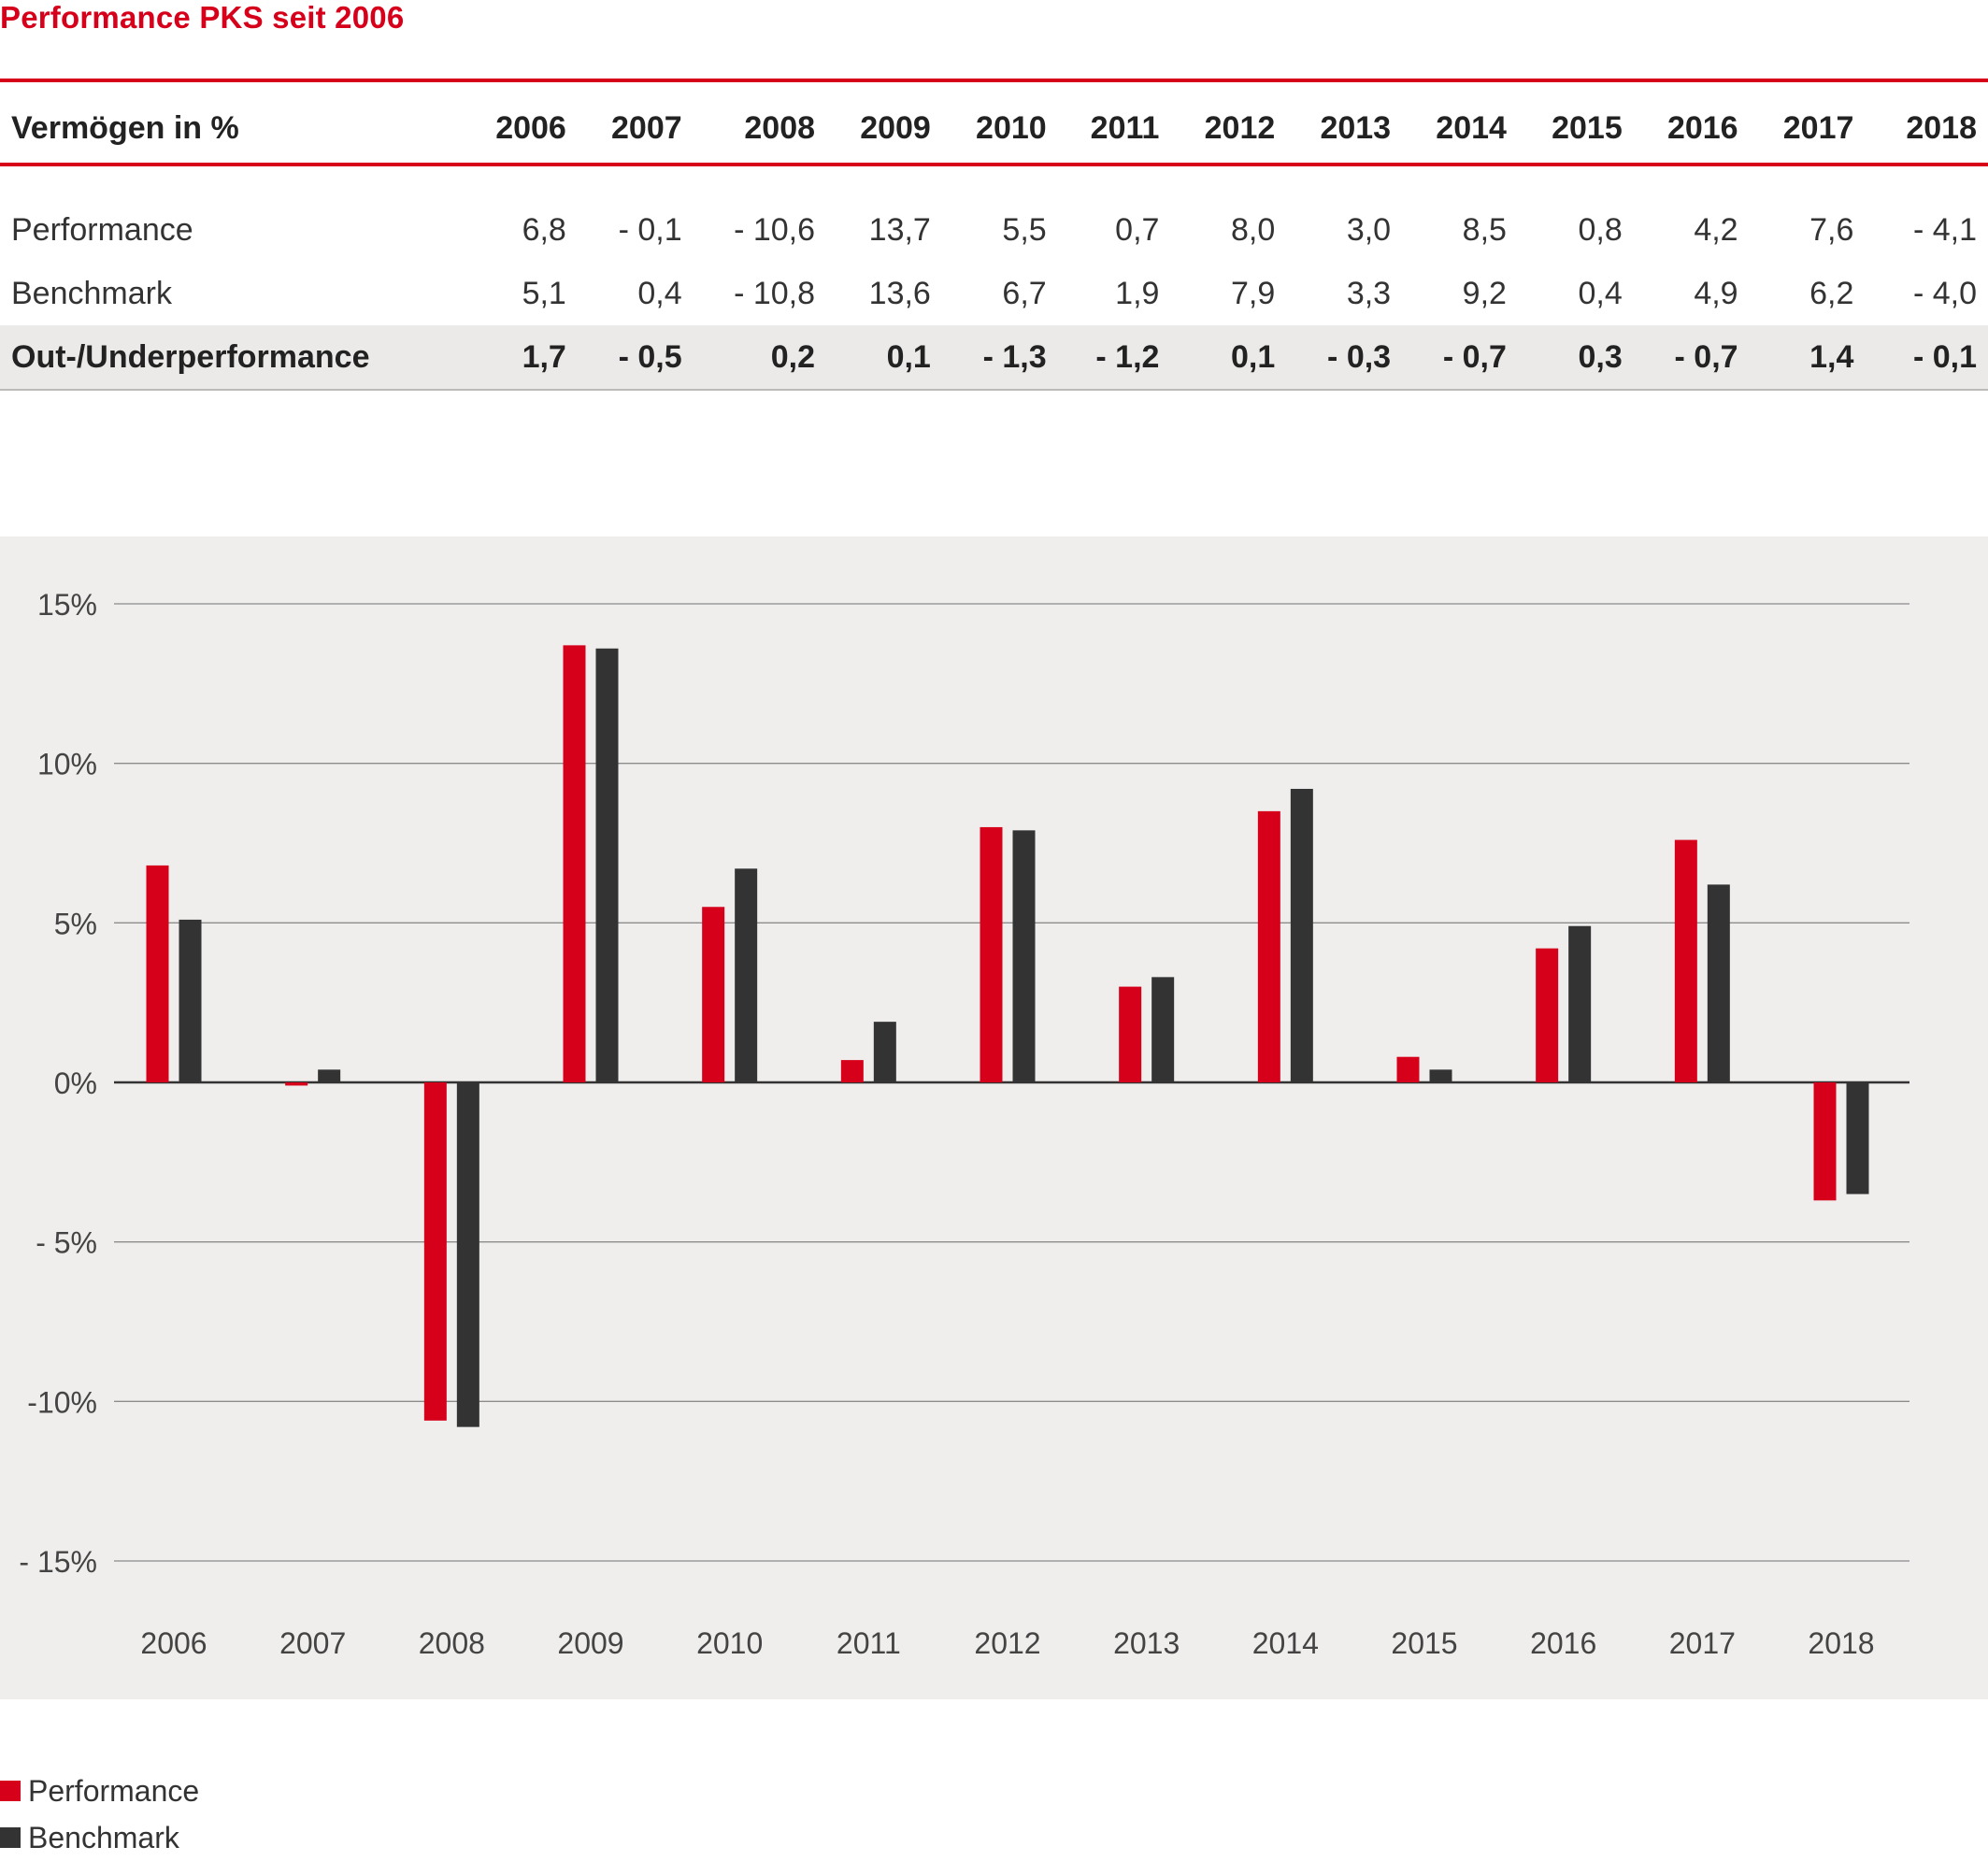  What do you see at coordinates (99, 1791) in the screenshot?
I see `legend-item-performance: Performance` at bounding box center [99, 1791].